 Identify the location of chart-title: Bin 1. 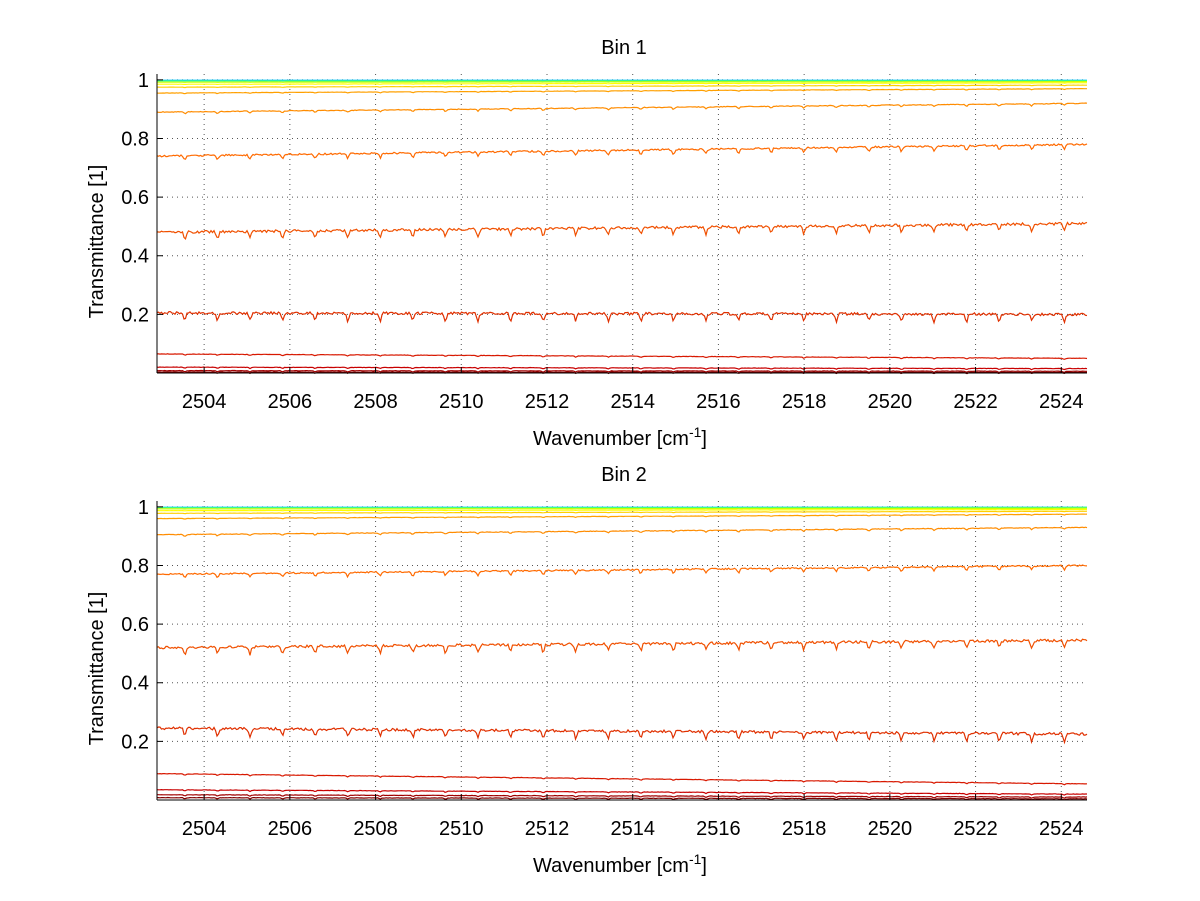
(624, 48).